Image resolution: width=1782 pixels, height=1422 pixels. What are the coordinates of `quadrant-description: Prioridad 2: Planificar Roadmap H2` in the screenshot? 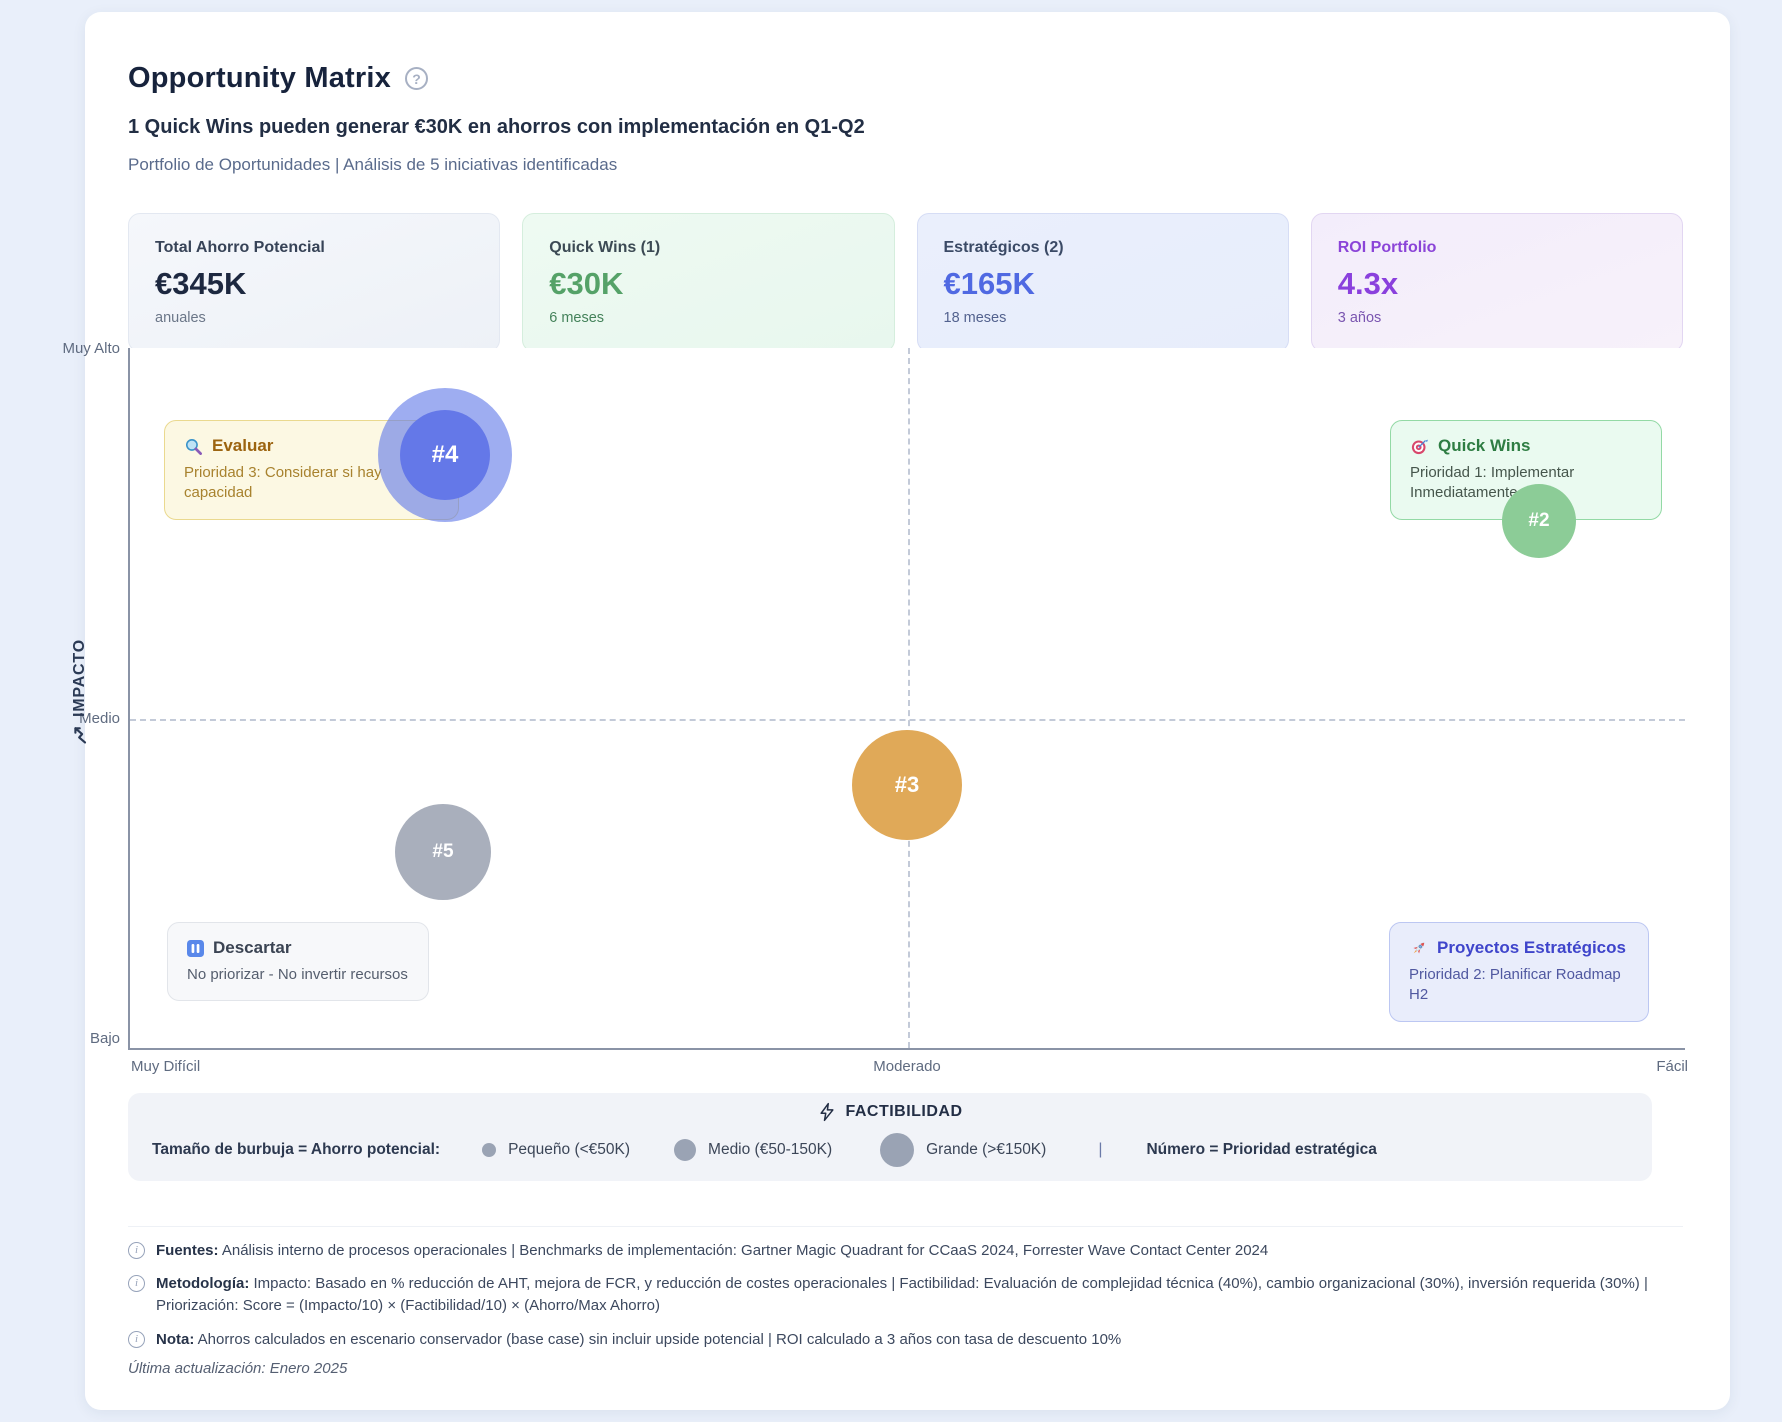 It's located at (1515, 985).